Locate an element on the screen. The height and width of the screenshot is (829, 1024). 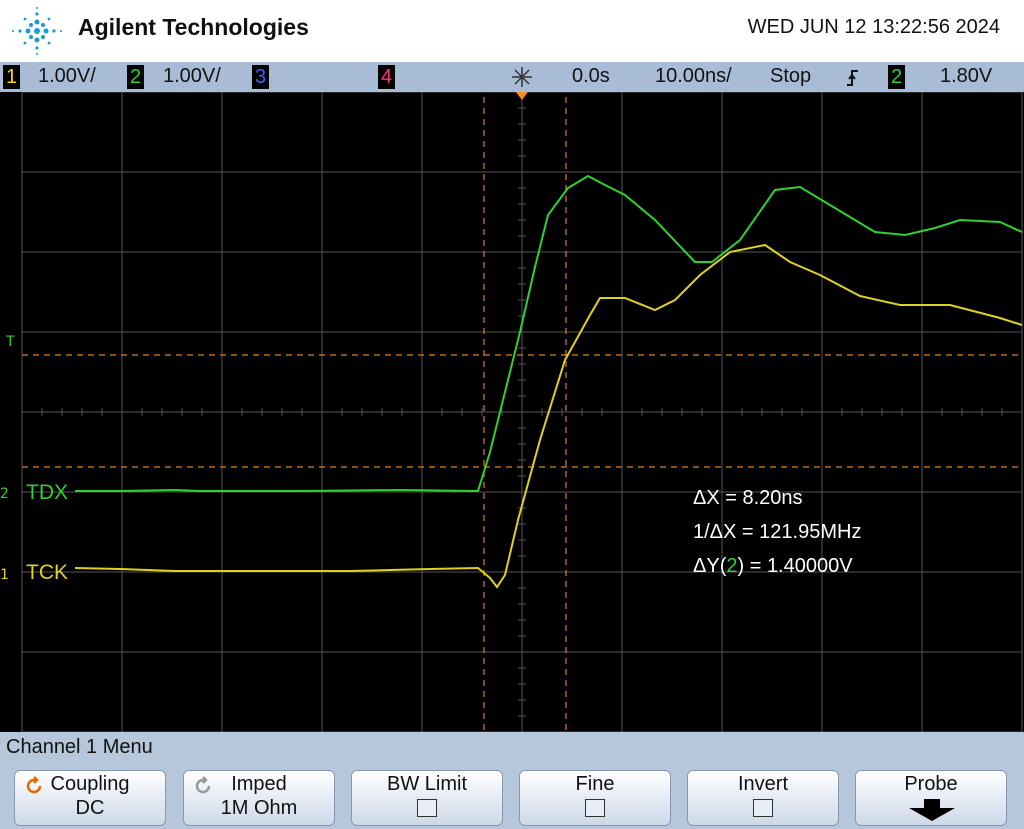
trigger-position-marker is located at coordinates (522, 96).